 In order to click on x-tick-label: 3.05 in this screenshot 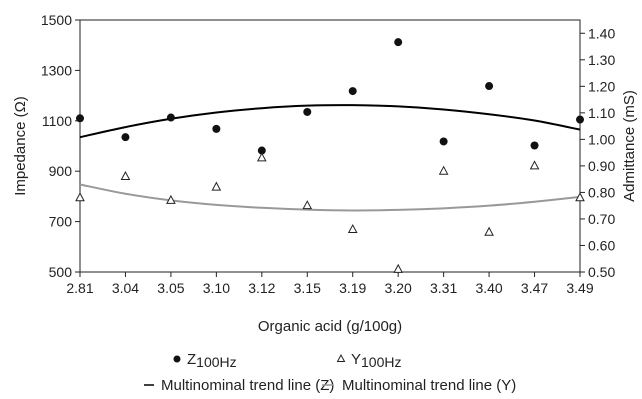, I will do `click(170, 288)`.